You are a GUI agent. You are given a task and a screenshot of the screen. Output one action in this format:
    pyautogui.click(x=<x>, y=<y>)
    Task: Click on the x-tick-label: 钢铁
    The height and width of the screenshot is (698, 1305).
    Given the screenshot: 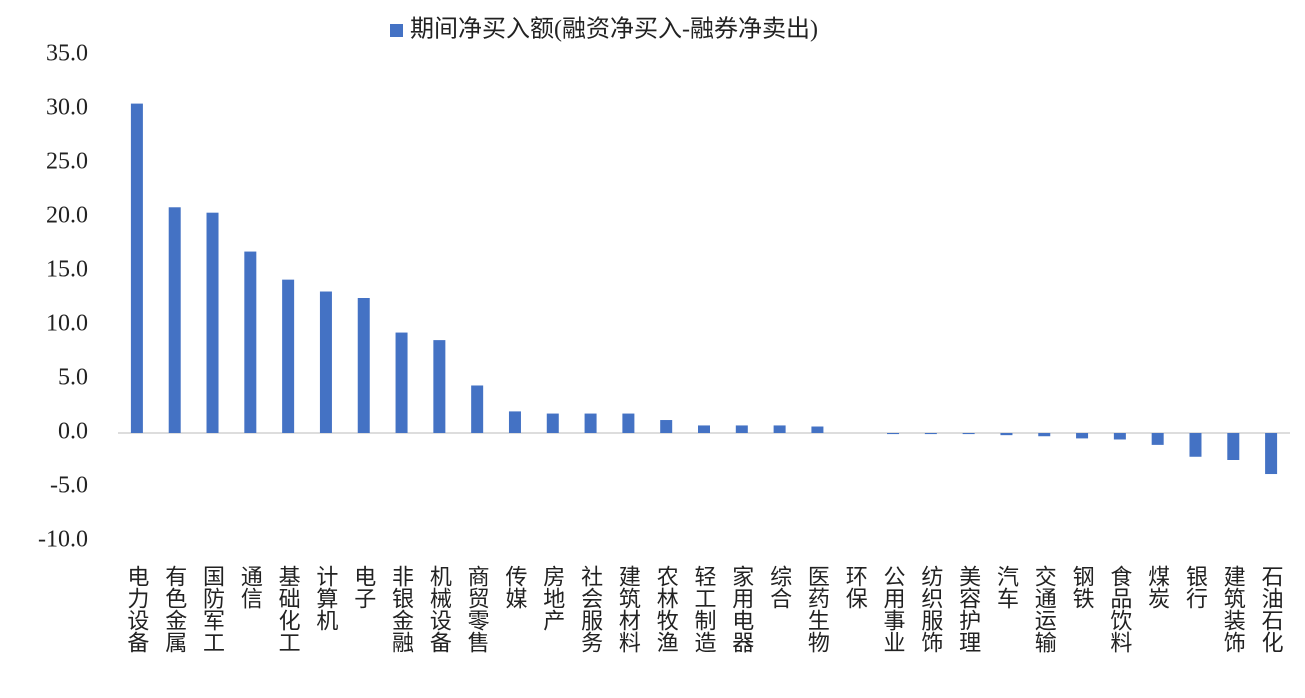 What is the action you would take?
    pyautogui.click(x=1082, y=587)
    